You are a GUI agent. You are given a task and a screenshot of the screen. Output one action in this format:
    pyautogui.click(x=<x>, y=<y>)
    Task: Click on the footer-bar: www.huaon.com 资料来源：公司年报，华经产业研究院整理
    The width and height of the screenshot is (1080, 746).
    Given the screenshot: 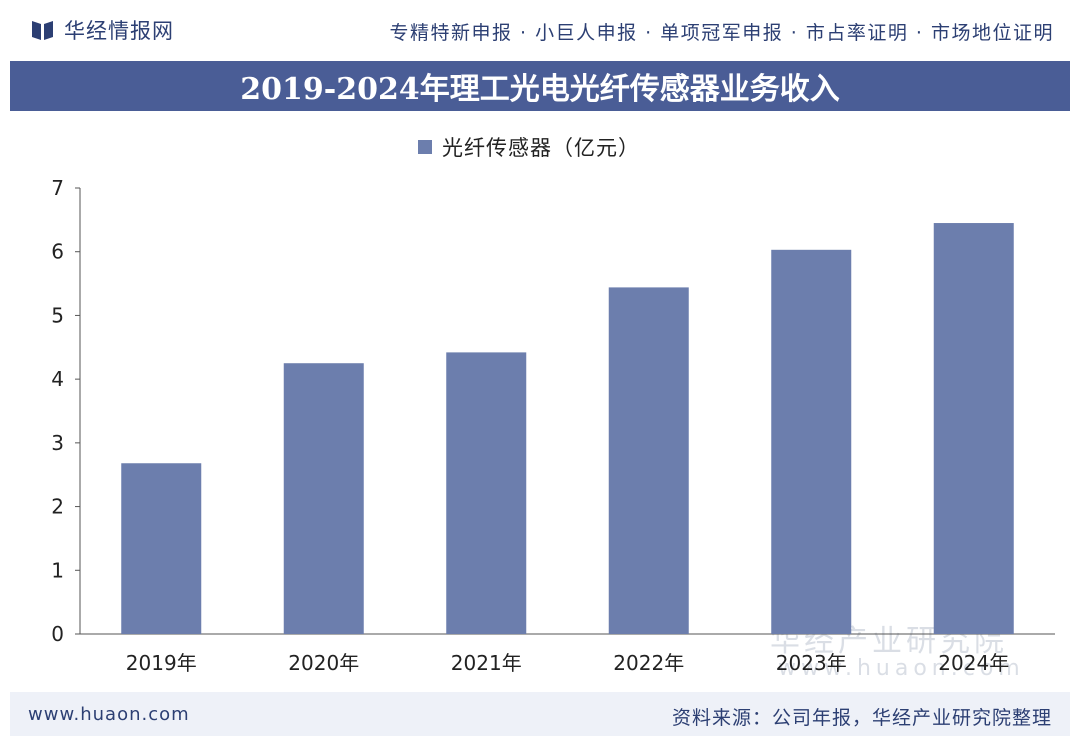 What is the action you would take?
    pyautogui.click(x=540, y=714)
    